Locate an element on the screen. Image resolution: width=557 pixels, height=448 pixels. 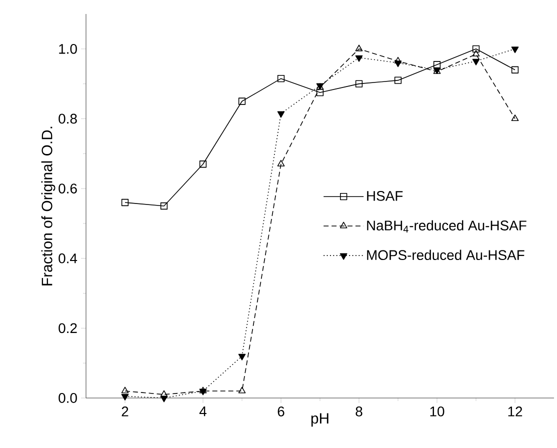
y-tick-label: 0.6 is located at coordinates (67, 189).